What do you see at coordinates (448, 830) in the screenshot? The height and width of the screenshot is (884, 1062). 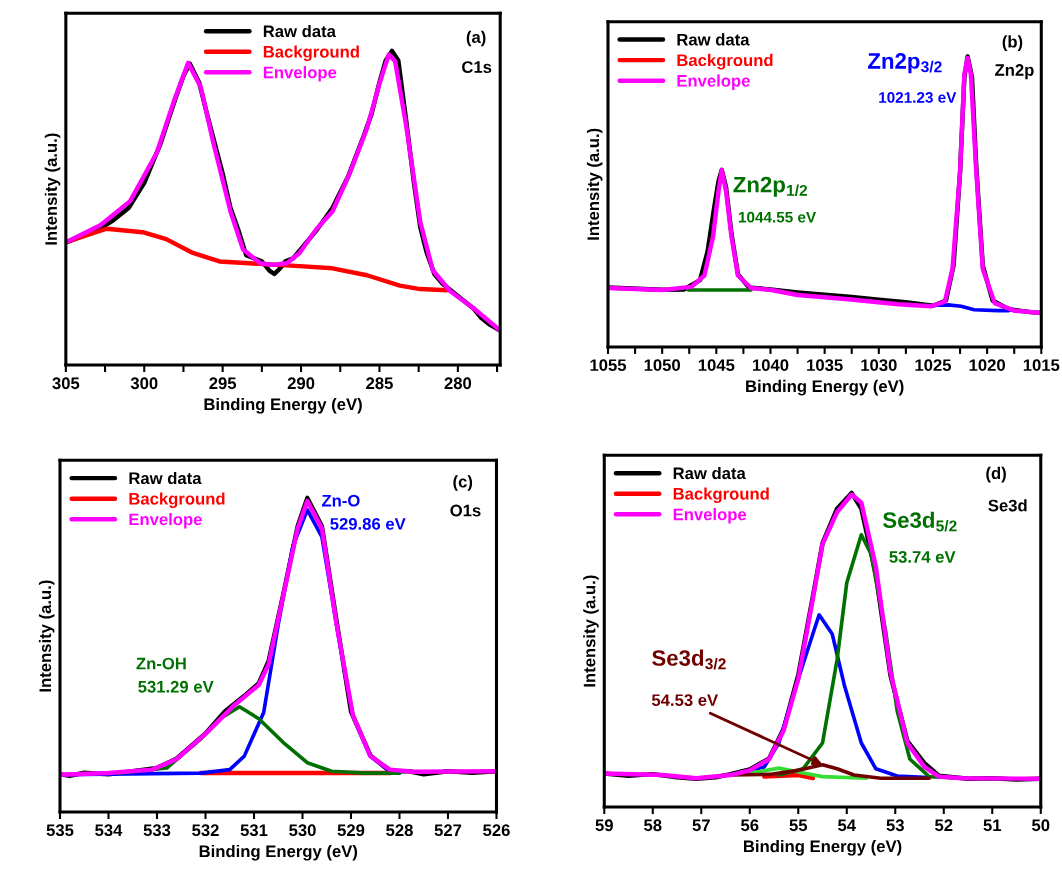 I see `x-tick-label: 527` at bounding box center [448, 830].